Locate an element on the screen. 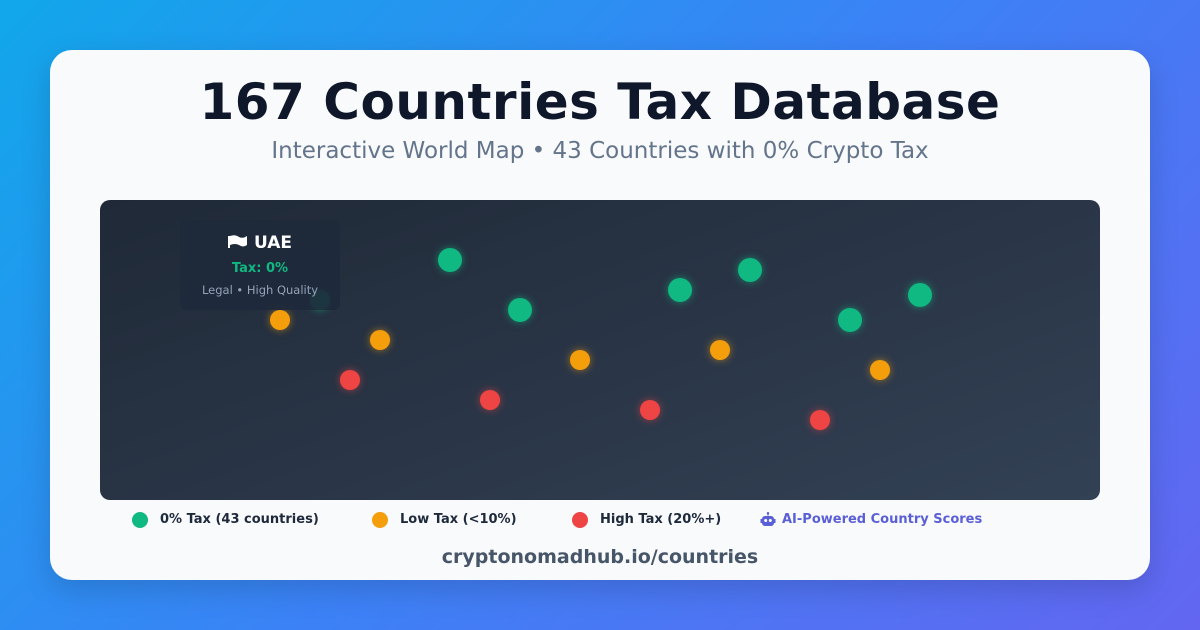 The image size is (1200, 630). tooltip-country-name: UAE is located at coordinates (273, 243).